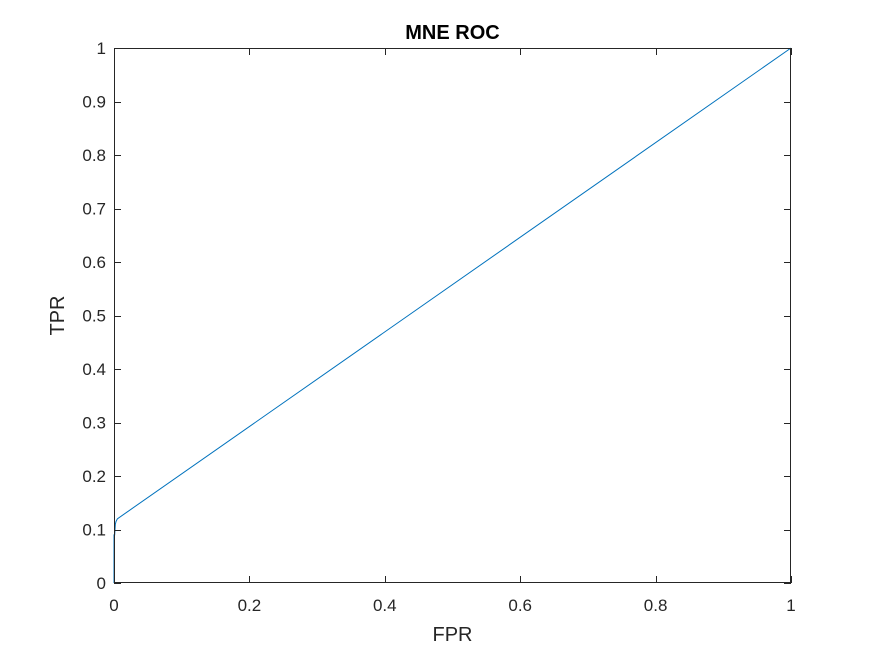 The image size is (875, 656). I want to click on x-tick-label: 0.6, so click(520, 605).